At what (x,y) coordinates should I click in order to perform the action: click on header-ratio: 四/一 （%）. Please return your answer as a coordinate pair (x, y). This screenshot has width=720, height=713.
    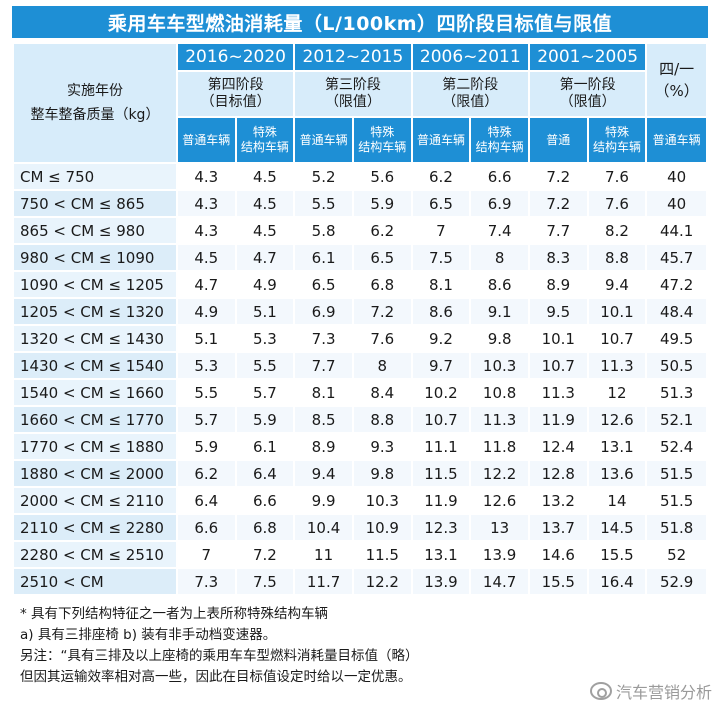
    Looking at the image, I should click on (676, 80).